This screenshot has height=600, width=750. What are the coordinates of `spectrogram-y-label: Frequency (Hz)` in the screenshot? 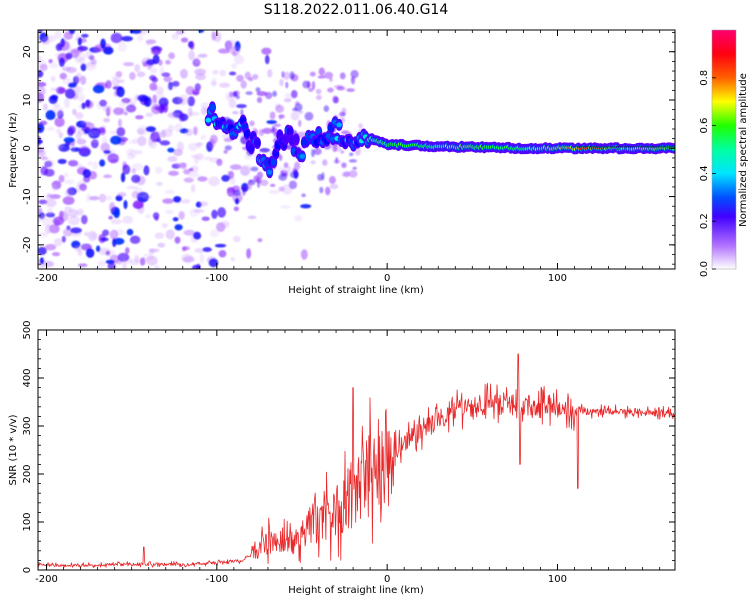 It's located at (13, 150).